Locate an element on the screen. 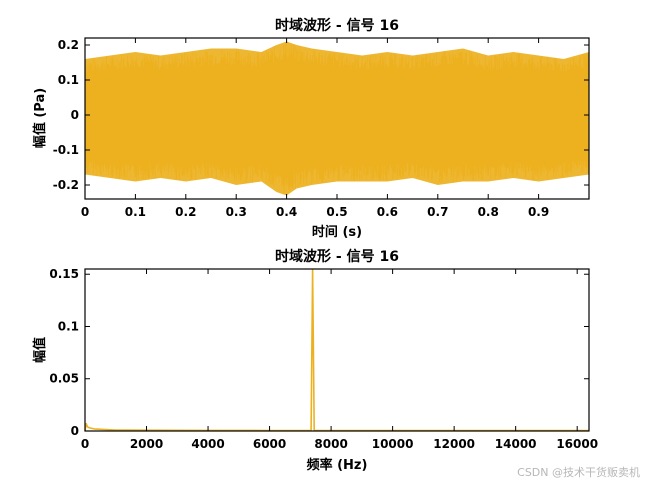 Image resolution: width=650 pixels, height=488 pixels. x-tick-label: 2000 is located at coordinates (146, 444).